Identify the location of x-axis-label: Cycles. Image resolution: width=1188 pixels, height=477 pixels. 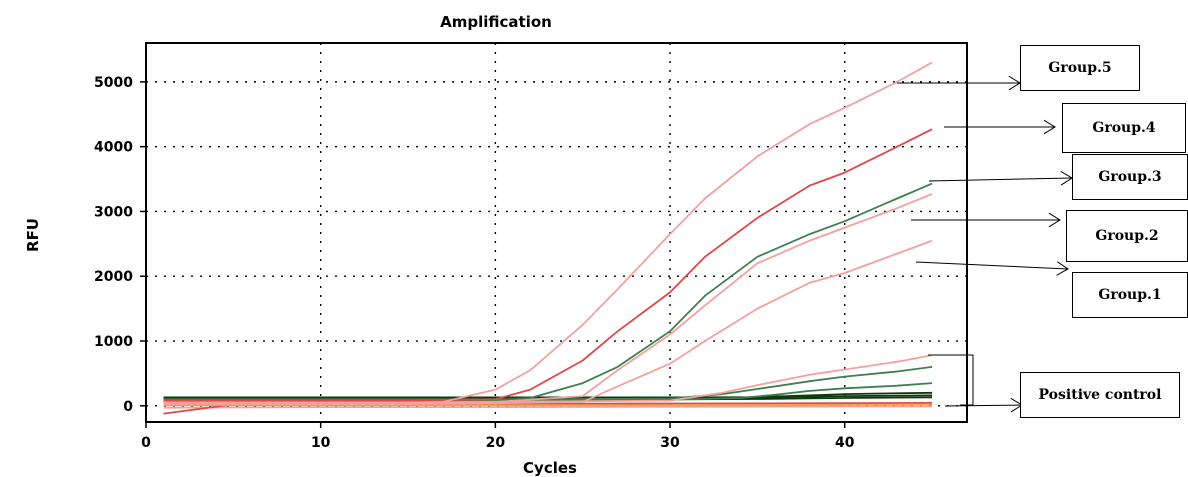
(550, 468).